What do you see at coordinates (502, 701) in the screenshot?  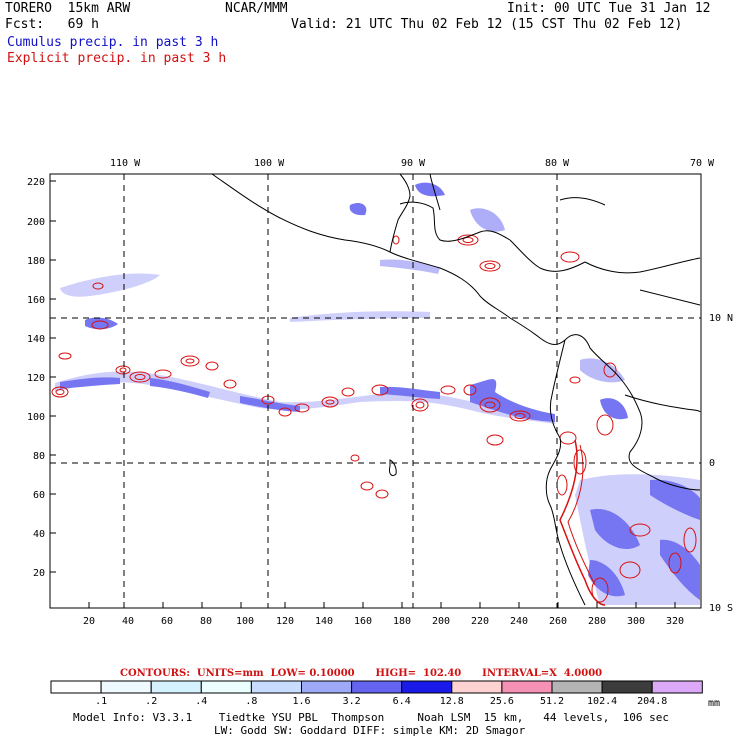 I see `legend-value-label: 25.6` at bounding box center [502, 701].